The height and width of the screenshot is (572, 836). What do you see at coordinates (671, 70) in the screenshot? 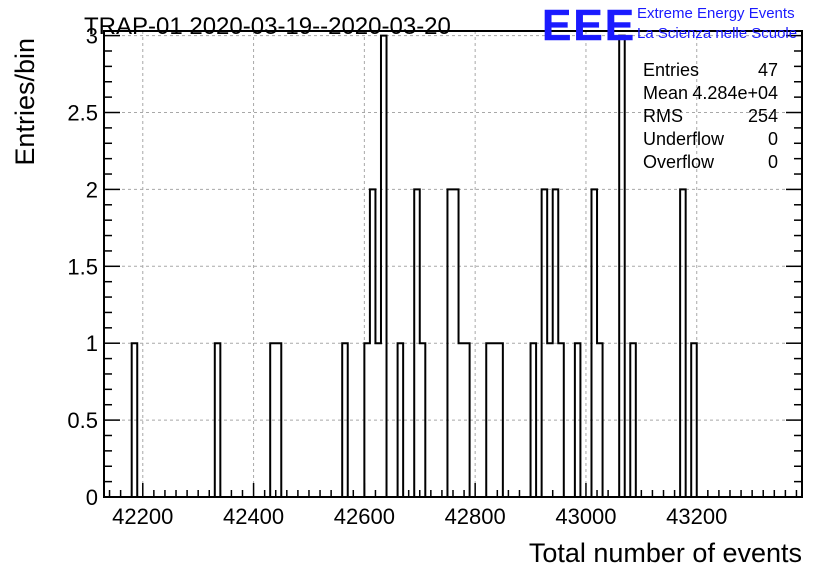
I see `stats-label: Entries` at bounding box center [671, 70].